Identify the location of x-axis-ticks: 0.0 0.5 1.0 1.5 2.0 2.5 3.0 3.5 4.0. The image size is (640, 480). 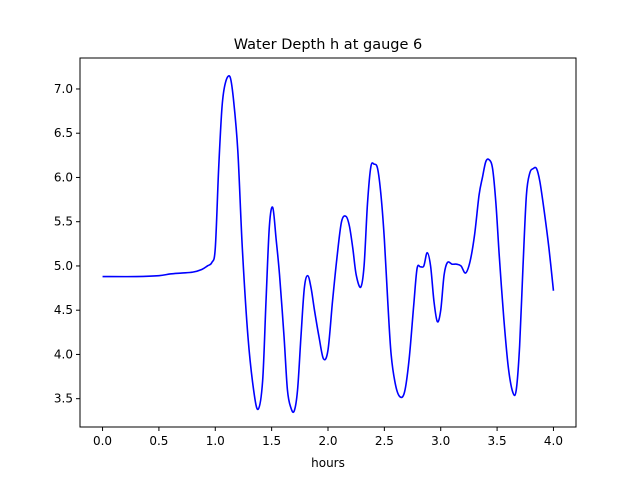
(328, 437).